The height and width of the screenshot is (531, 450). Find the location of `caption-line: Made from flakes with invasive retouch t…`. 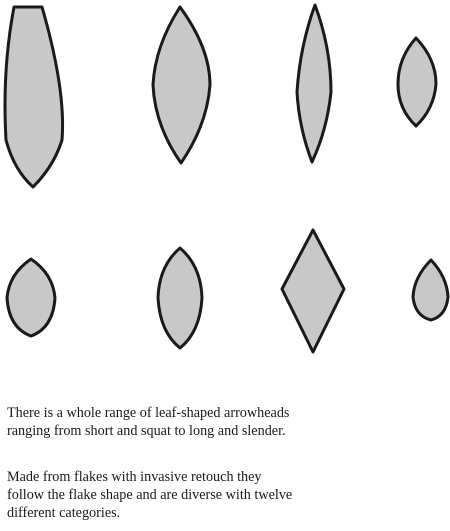

caption-line: Made from flakes with invasive retouch t… is located at coordinates (134, 477).